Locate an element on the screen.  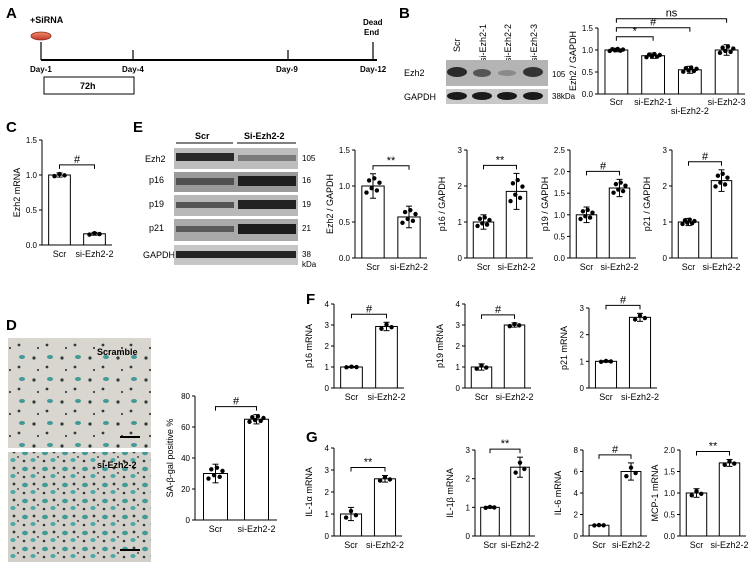
significance-label: # is located at coordinates (705, 157).